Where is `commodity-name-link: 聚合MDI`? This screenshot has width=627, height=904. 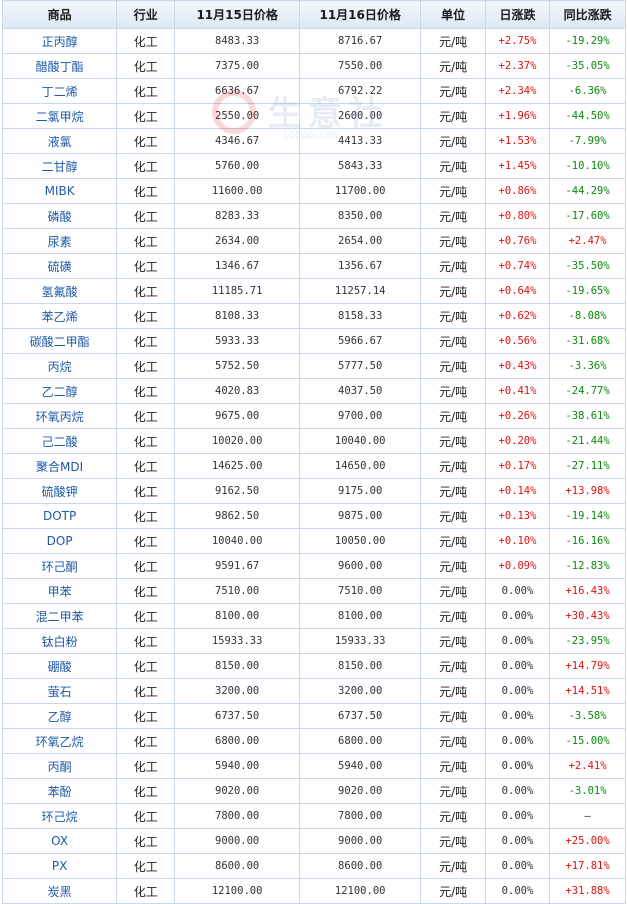
commodity-name-link: 聚合MDI is located at coordinates (59, 466).